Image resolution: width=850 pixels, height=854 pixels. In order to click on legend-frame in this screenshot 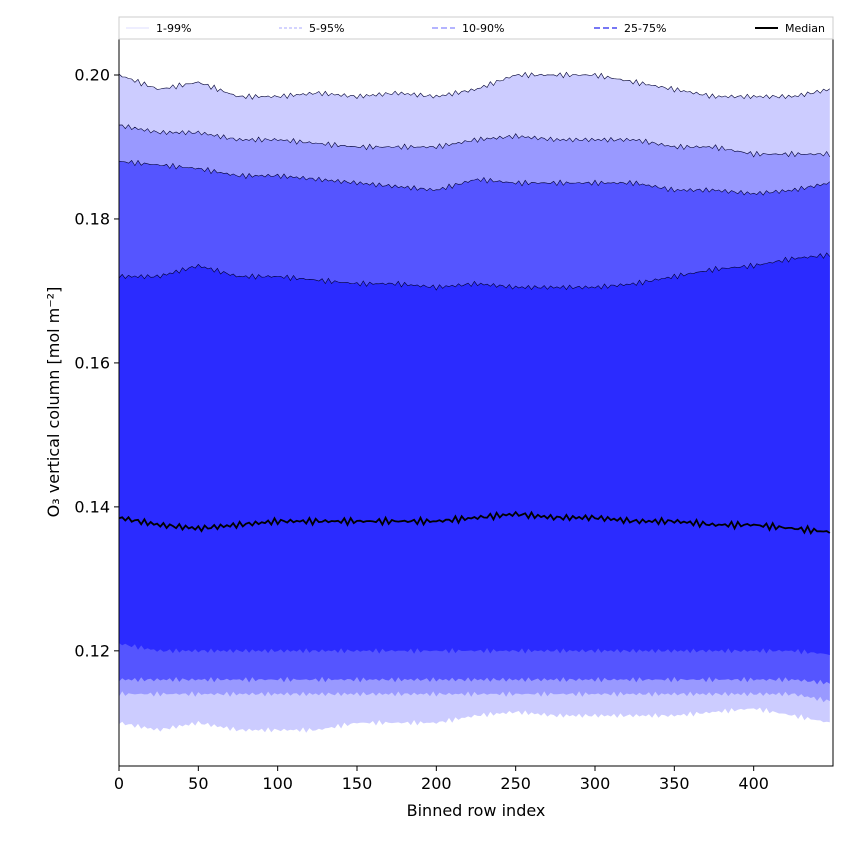, I will do `click(476, 28)`.